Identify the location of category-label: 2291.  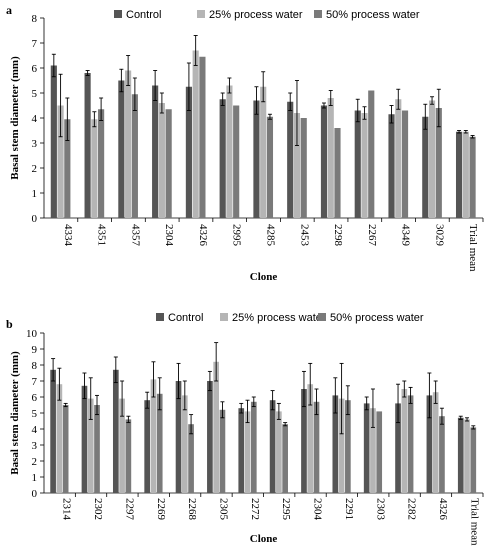
(349, 509).